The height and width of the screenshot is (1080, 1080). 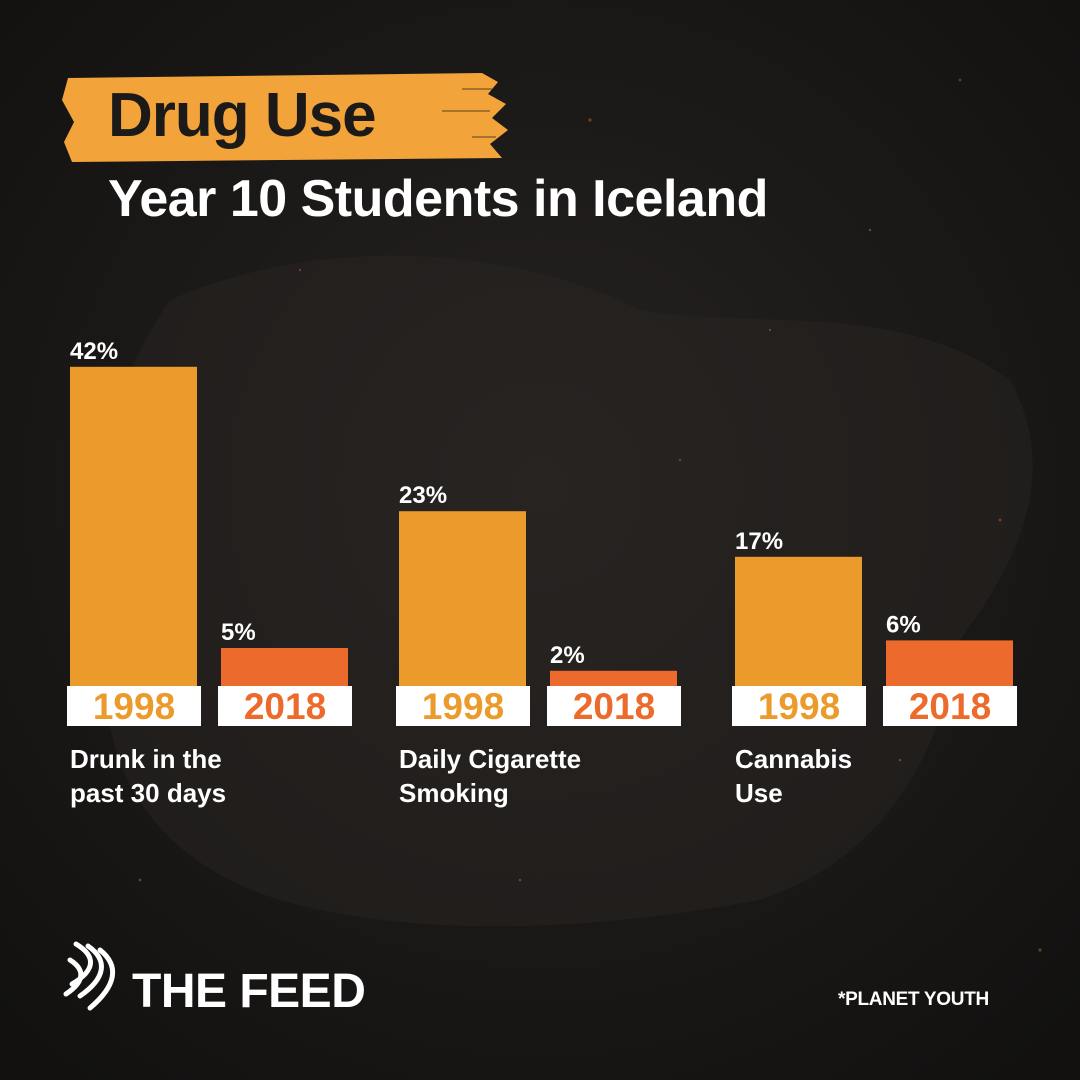 What do you see at coordinates (903, 624) in the screenshot?
I see `data-label: 6%` at bounding box center [903, 624].